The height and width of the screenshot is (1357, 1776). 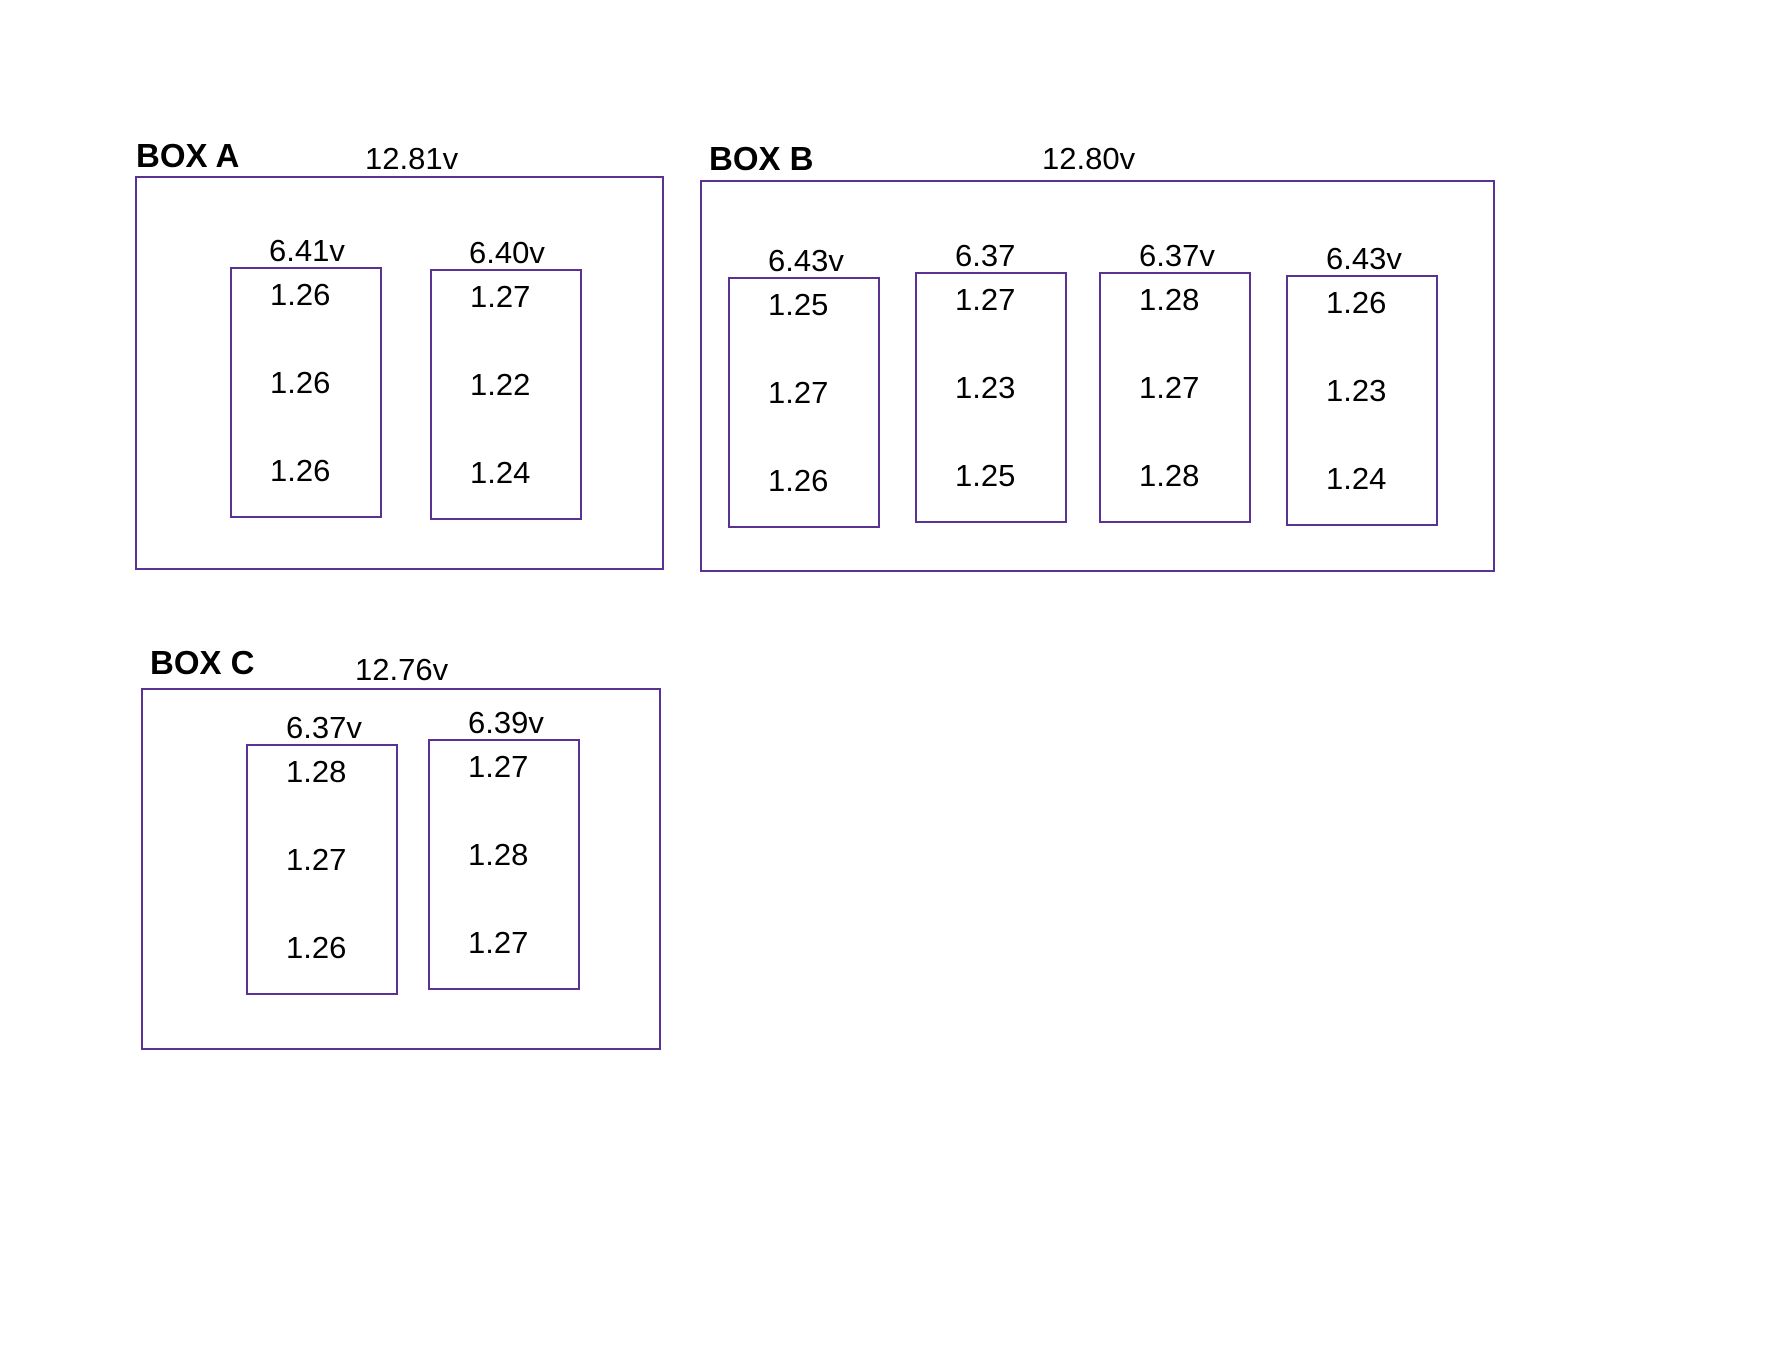 What do you see at coordinates (985, 255) in the screenshot?
I see `box-b-pack-2-voltage: 6.37` at bounding box center [985, 255].